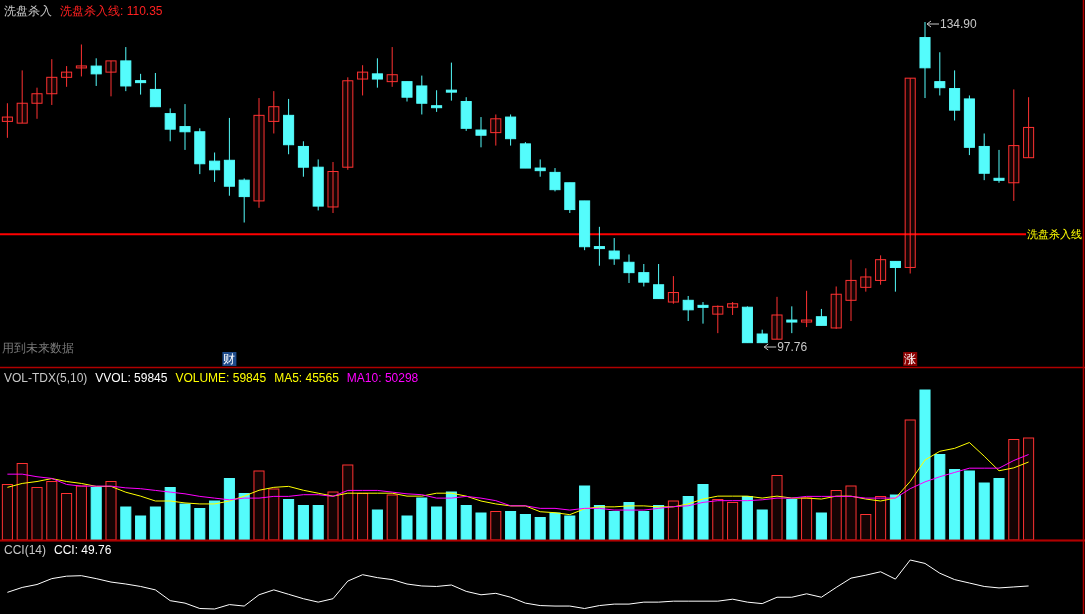 Image resolution: width=1085 pixels, height=614 pixels. What do you see at coordinates (111, 11) in the screenshot?
I see `chart-subtitle: 洗盘杀入线: 110.35` at bounding box center [111, 11].